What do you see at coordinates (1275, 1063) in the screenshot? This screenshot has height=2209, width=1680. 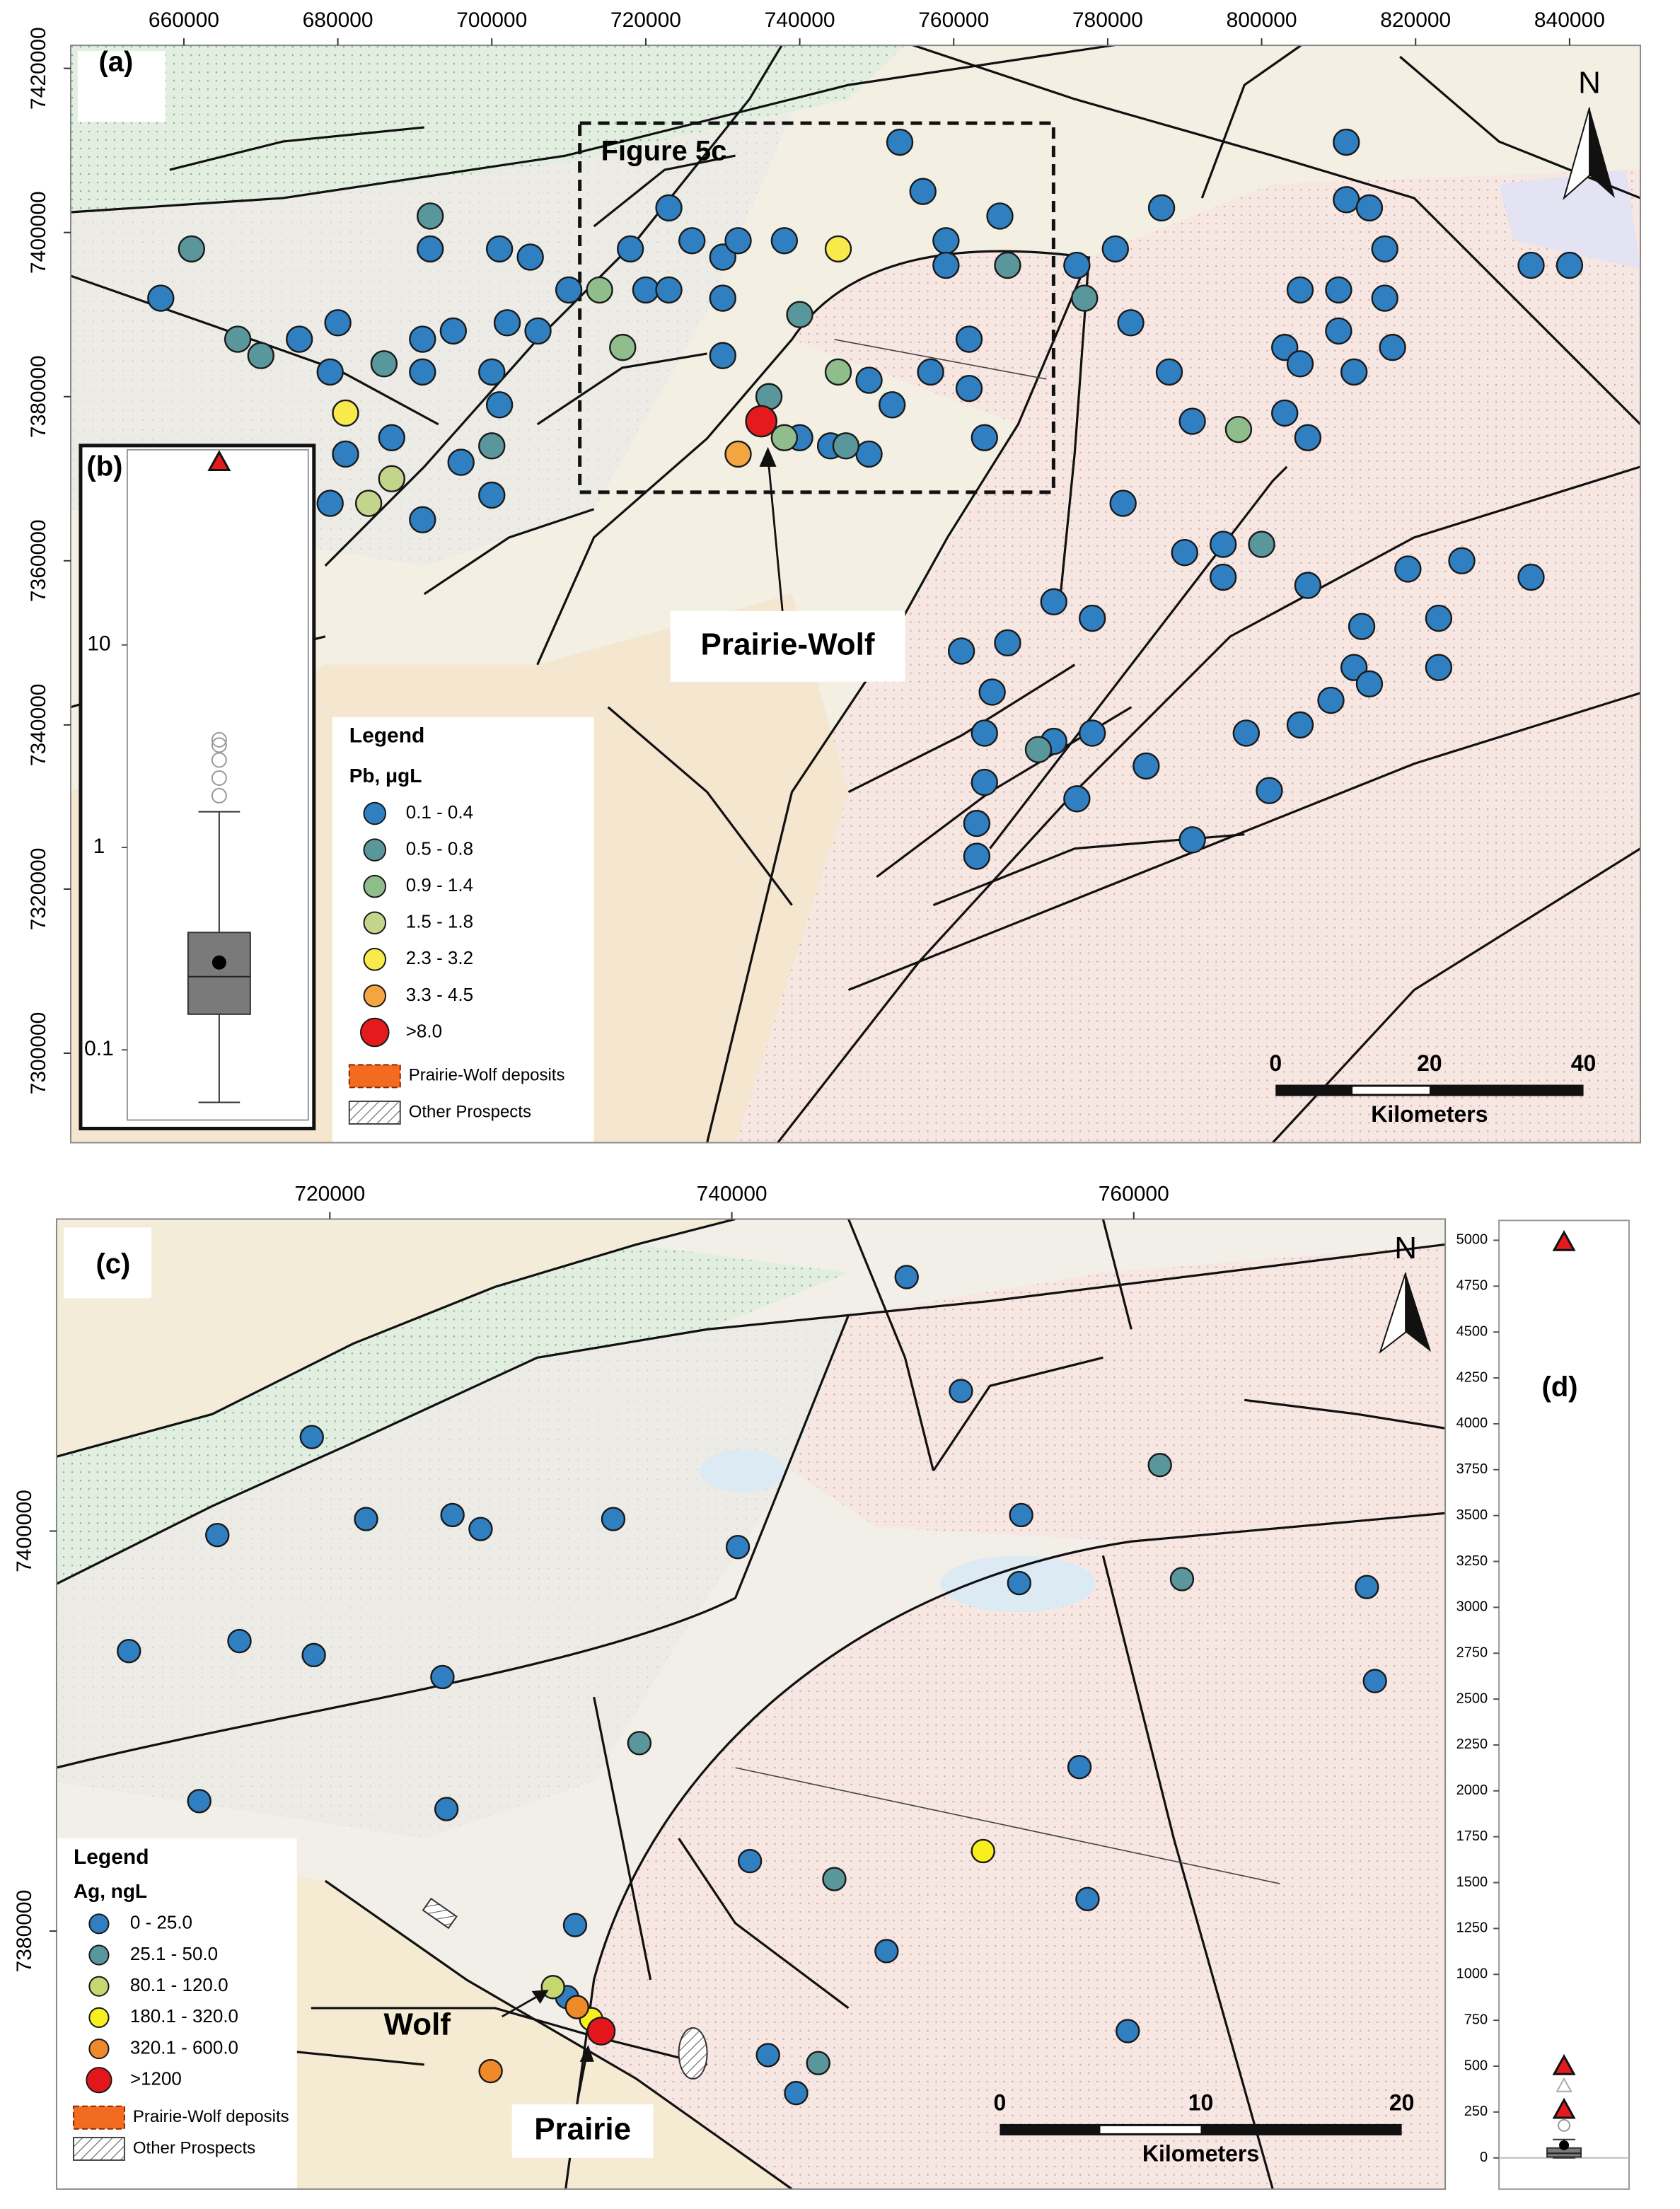 I see `scale-bar-label: 0` at bounding box center [1275, 1063].